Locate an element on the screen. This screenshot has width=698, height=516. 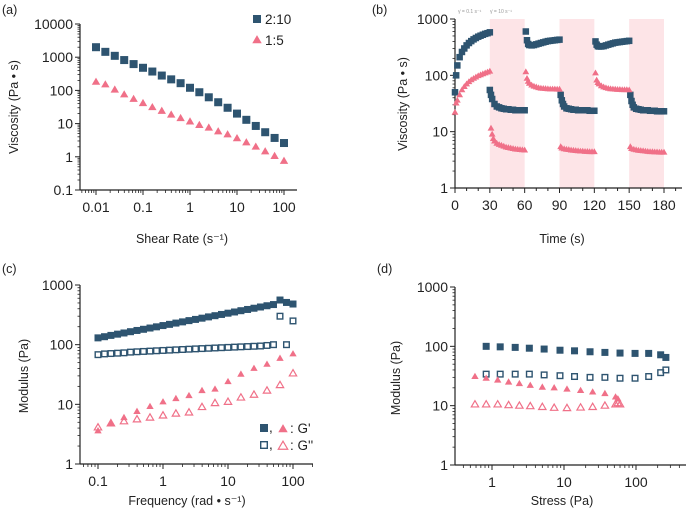
y-axis-title: Modulus (Pa) is located at coordinates (396, 378).